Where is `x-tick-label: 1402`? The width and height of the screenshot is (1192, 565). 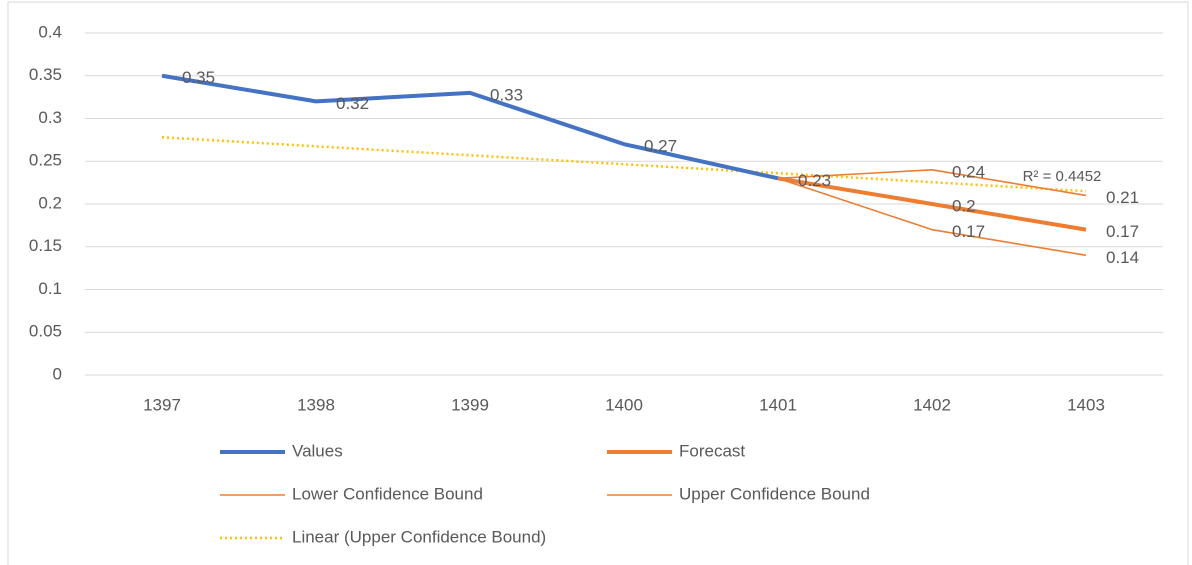
x-tick-label: 1402 is located at coordinates (932, 404).